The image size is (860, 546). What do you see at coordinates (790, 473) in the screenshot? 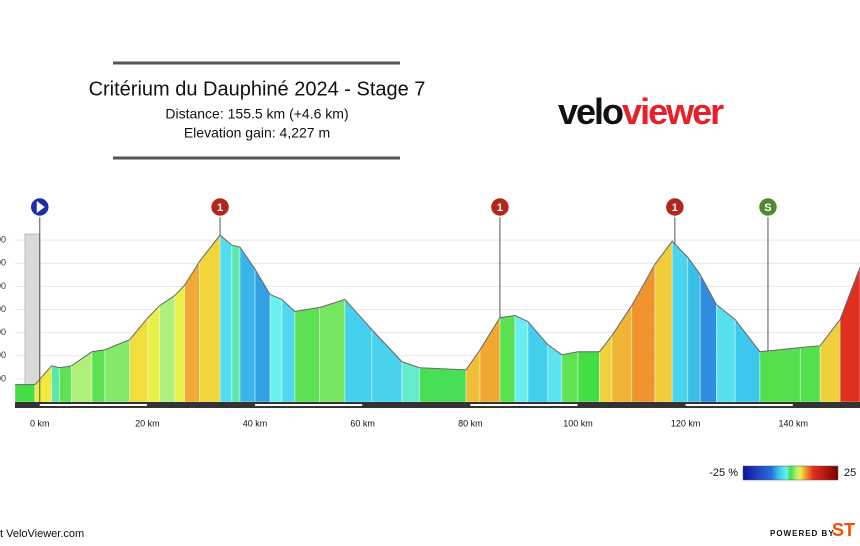
I see `colorbar` at bounding box center [790, 473].